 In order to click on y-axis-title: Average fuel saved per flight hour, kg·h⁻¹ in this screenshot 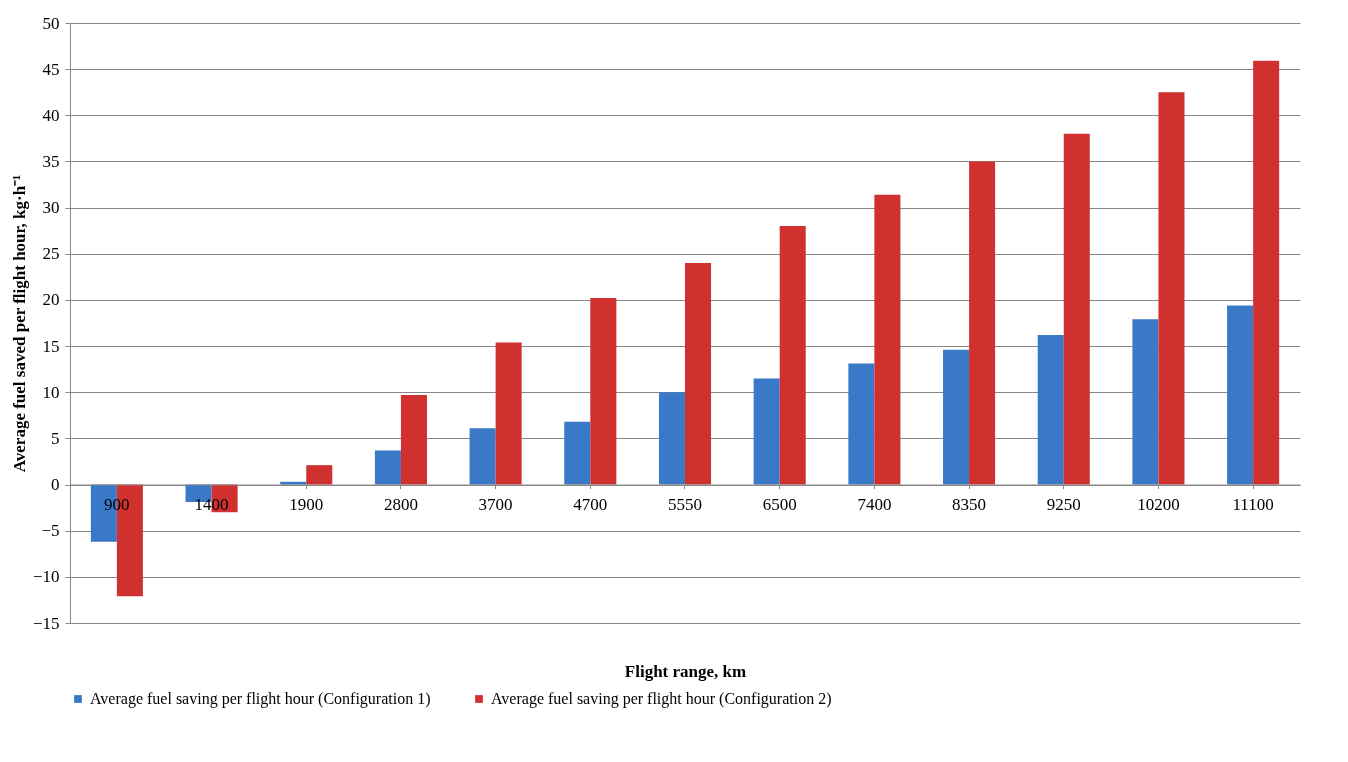, I will do `click(19, 323)`.